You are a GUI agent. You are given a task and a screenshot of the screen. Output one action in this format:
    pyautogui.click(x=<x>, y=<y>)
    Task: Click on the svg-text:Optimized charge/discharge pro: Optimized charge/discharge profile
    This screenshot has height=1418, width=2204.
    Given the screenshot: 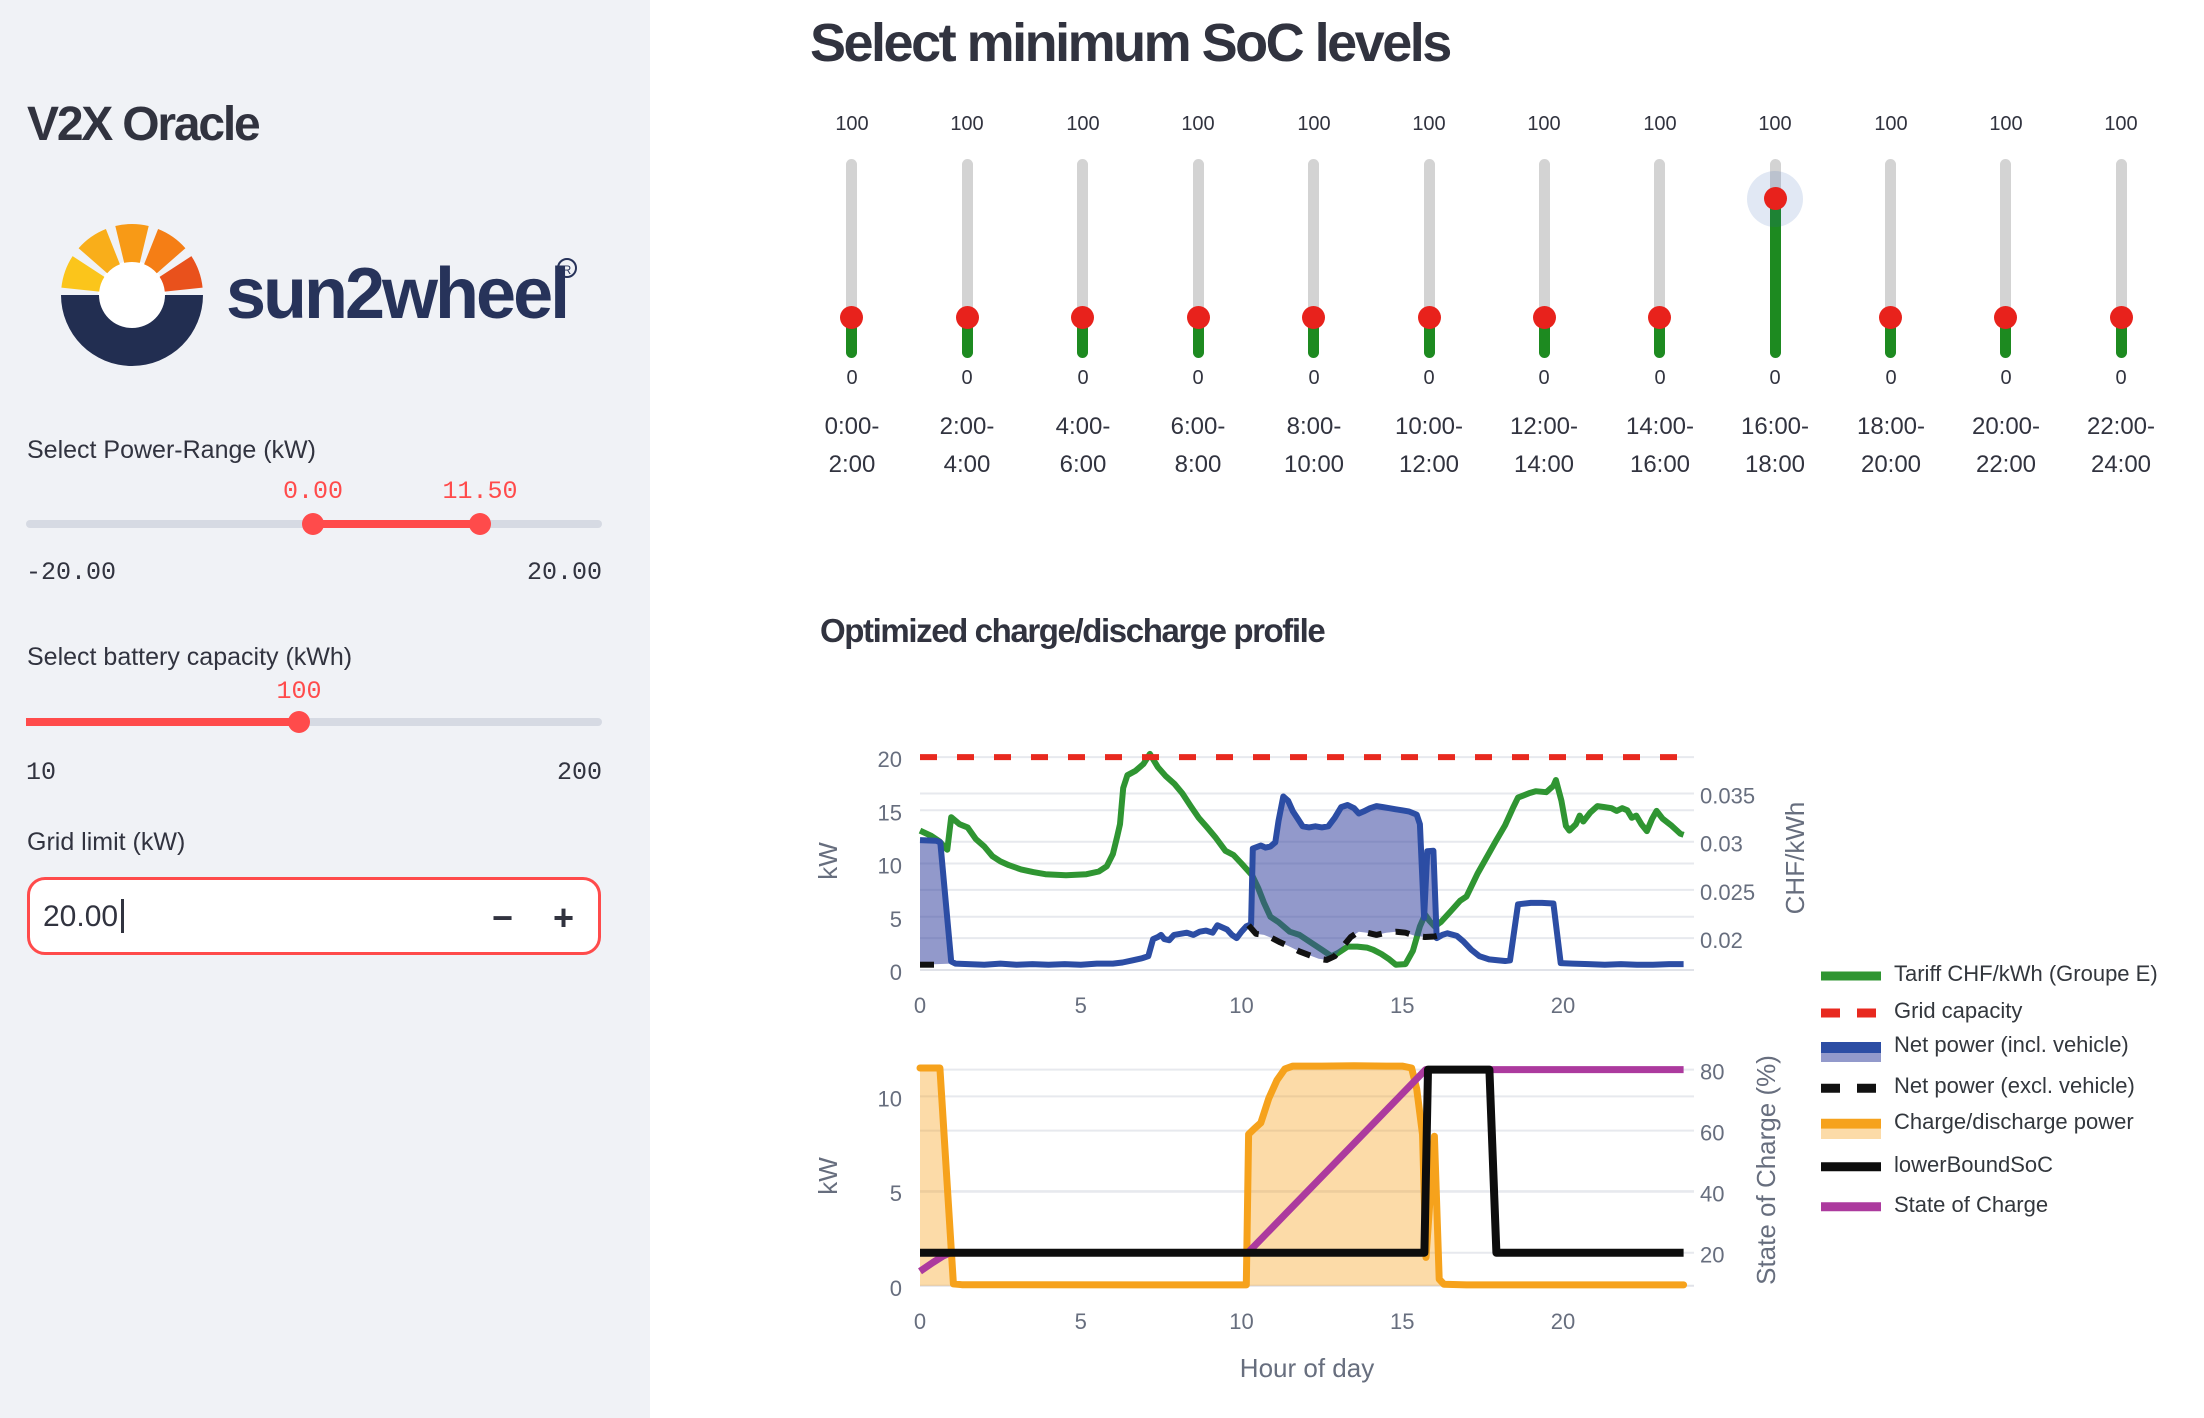 What is the action you would take?
    pyautogui.click(x=1072, y=630)
    